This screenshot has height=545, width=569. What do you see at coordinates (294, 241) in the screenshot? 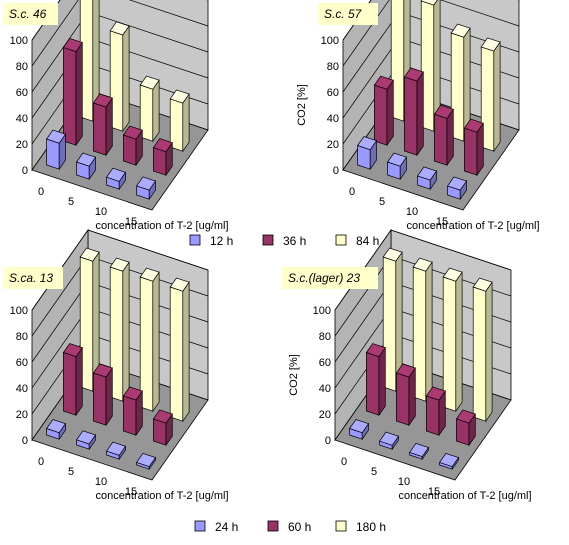
I see `legend-label: 36 h` at bounding box center [294, 241].